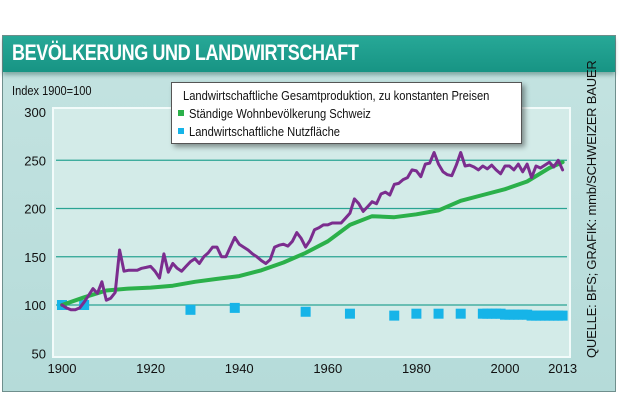 Image resolution: width=620 pixels, height=420 pixels. I want to click on x-tick-label: 2013, so click(562, 368).